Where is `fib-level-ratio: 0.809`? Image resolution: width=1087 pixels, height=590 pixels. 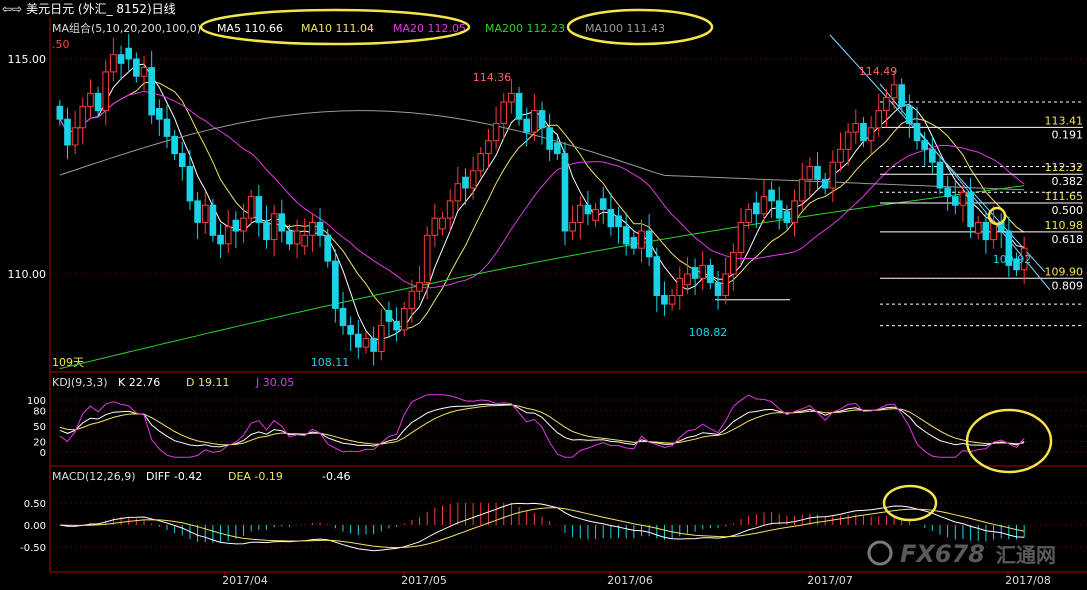 fib-level-ratio: 0.809 is located at coordinates (1068, 285).